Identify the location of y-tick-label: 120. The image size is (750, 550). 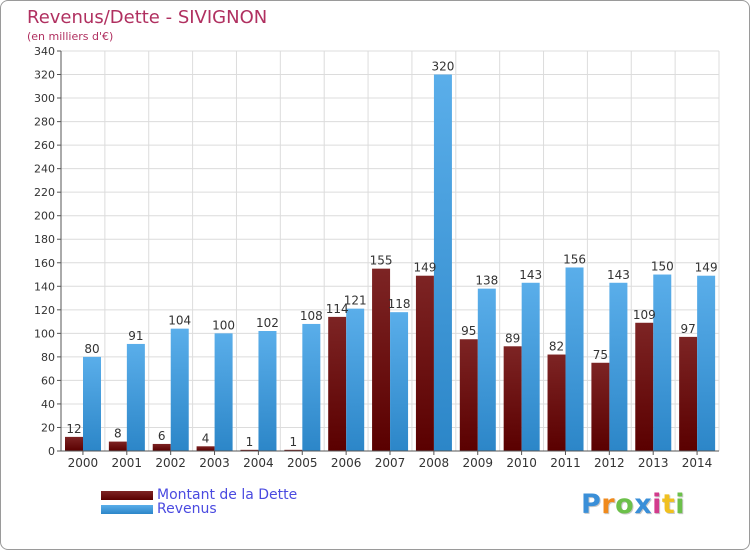
(44, 310).